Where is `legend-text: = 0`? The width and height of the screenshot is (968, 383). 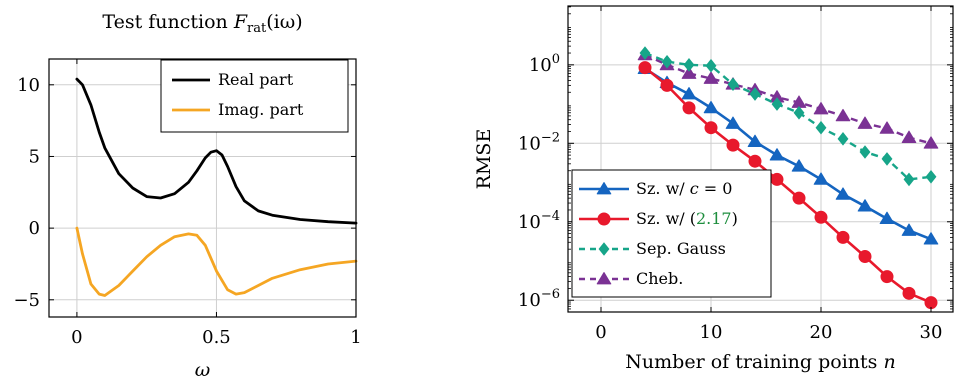 legend-text: = 0 is located at coordinates (716, 188).